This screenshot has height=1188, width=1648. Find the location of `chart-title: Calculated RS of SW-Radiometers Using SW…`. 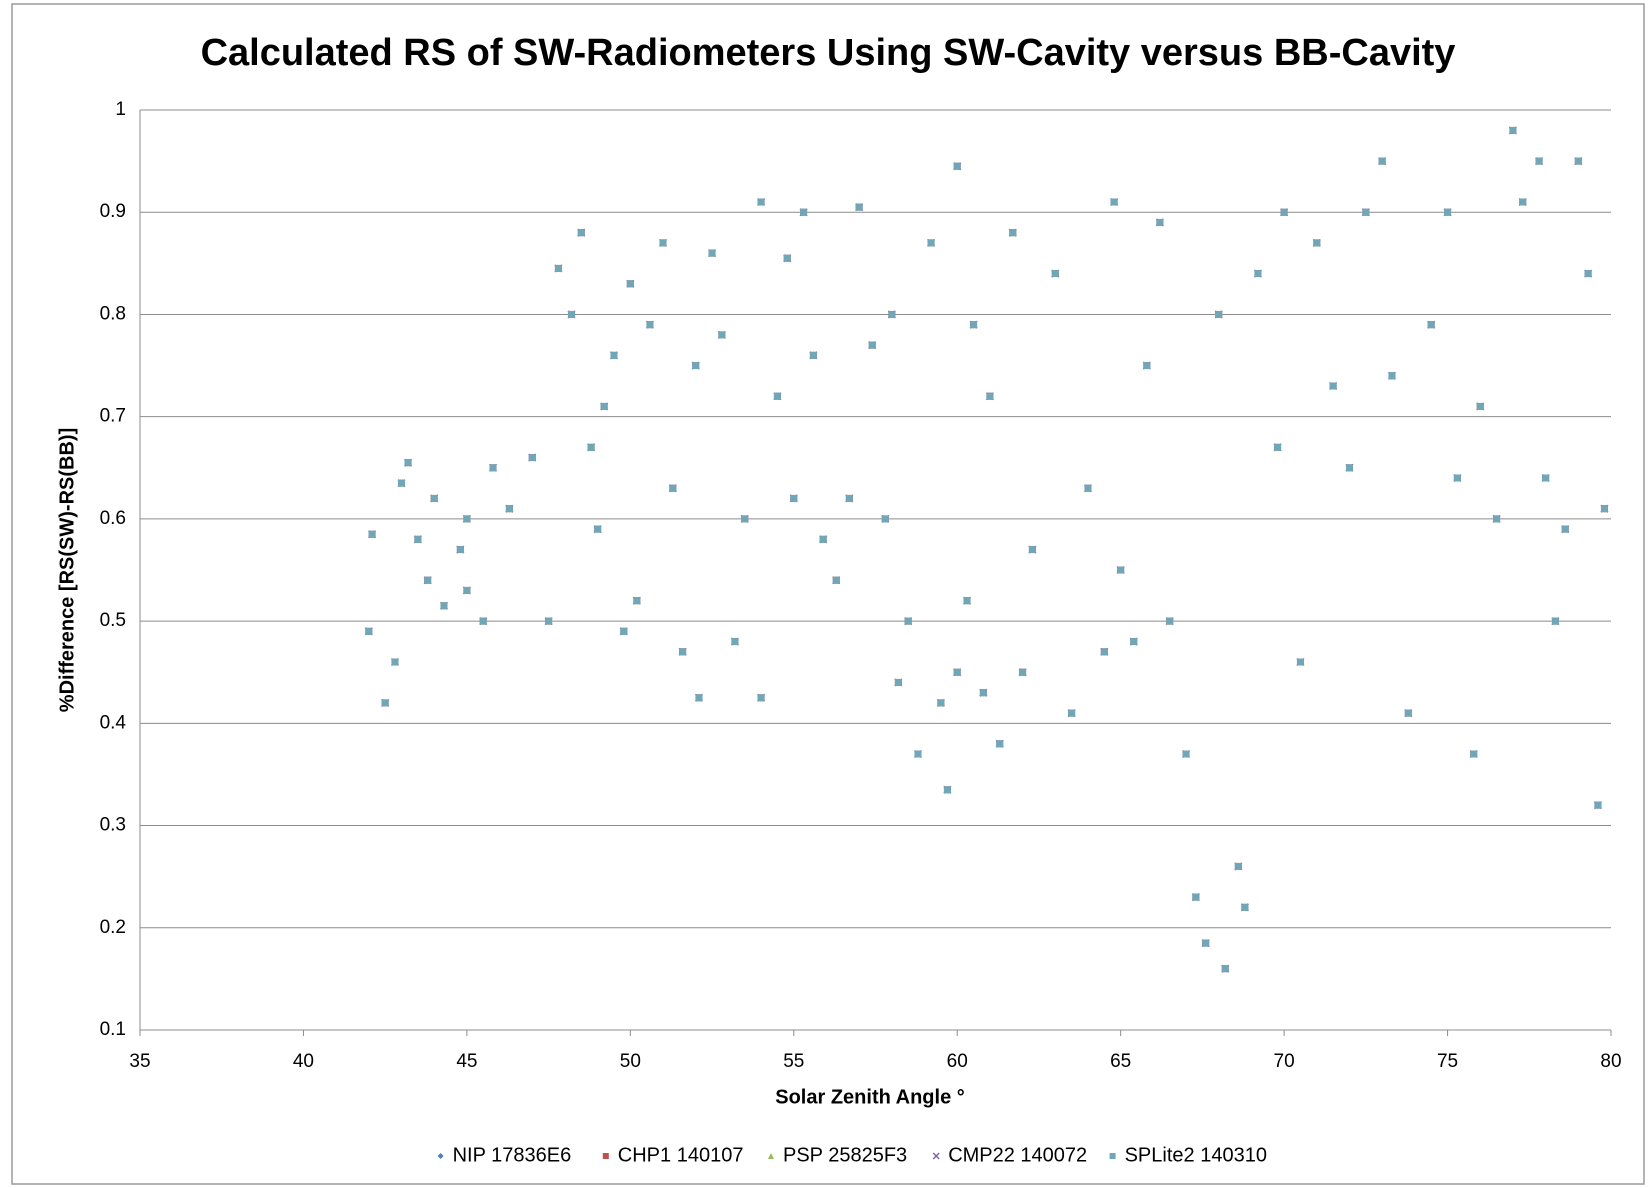

chart-title: Calculated RS of SW-Radiometers Using SW… is located at coordinates (828, 53).